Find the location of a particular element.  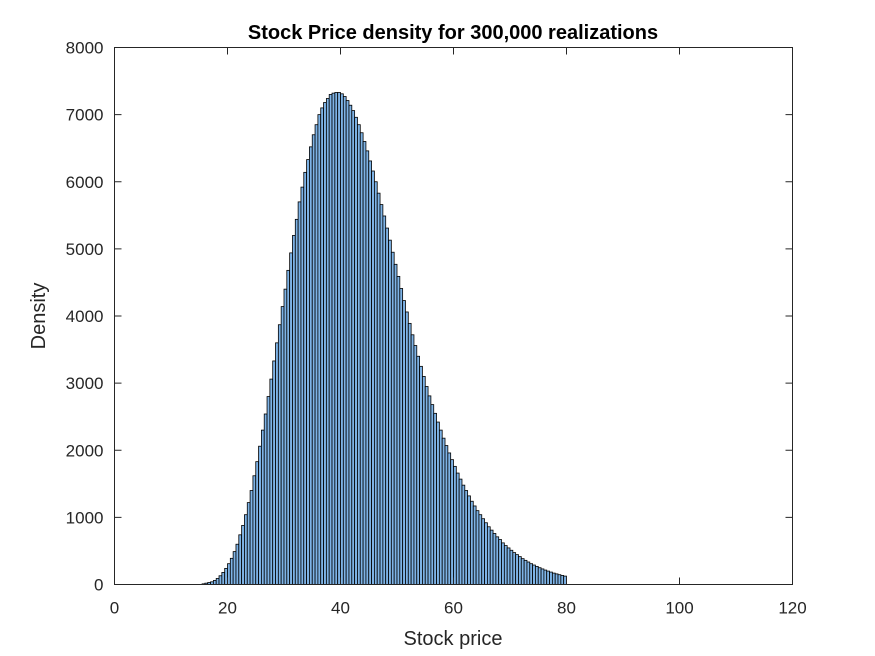

x-tick-label: 100 is located at coordinates (679, 608).